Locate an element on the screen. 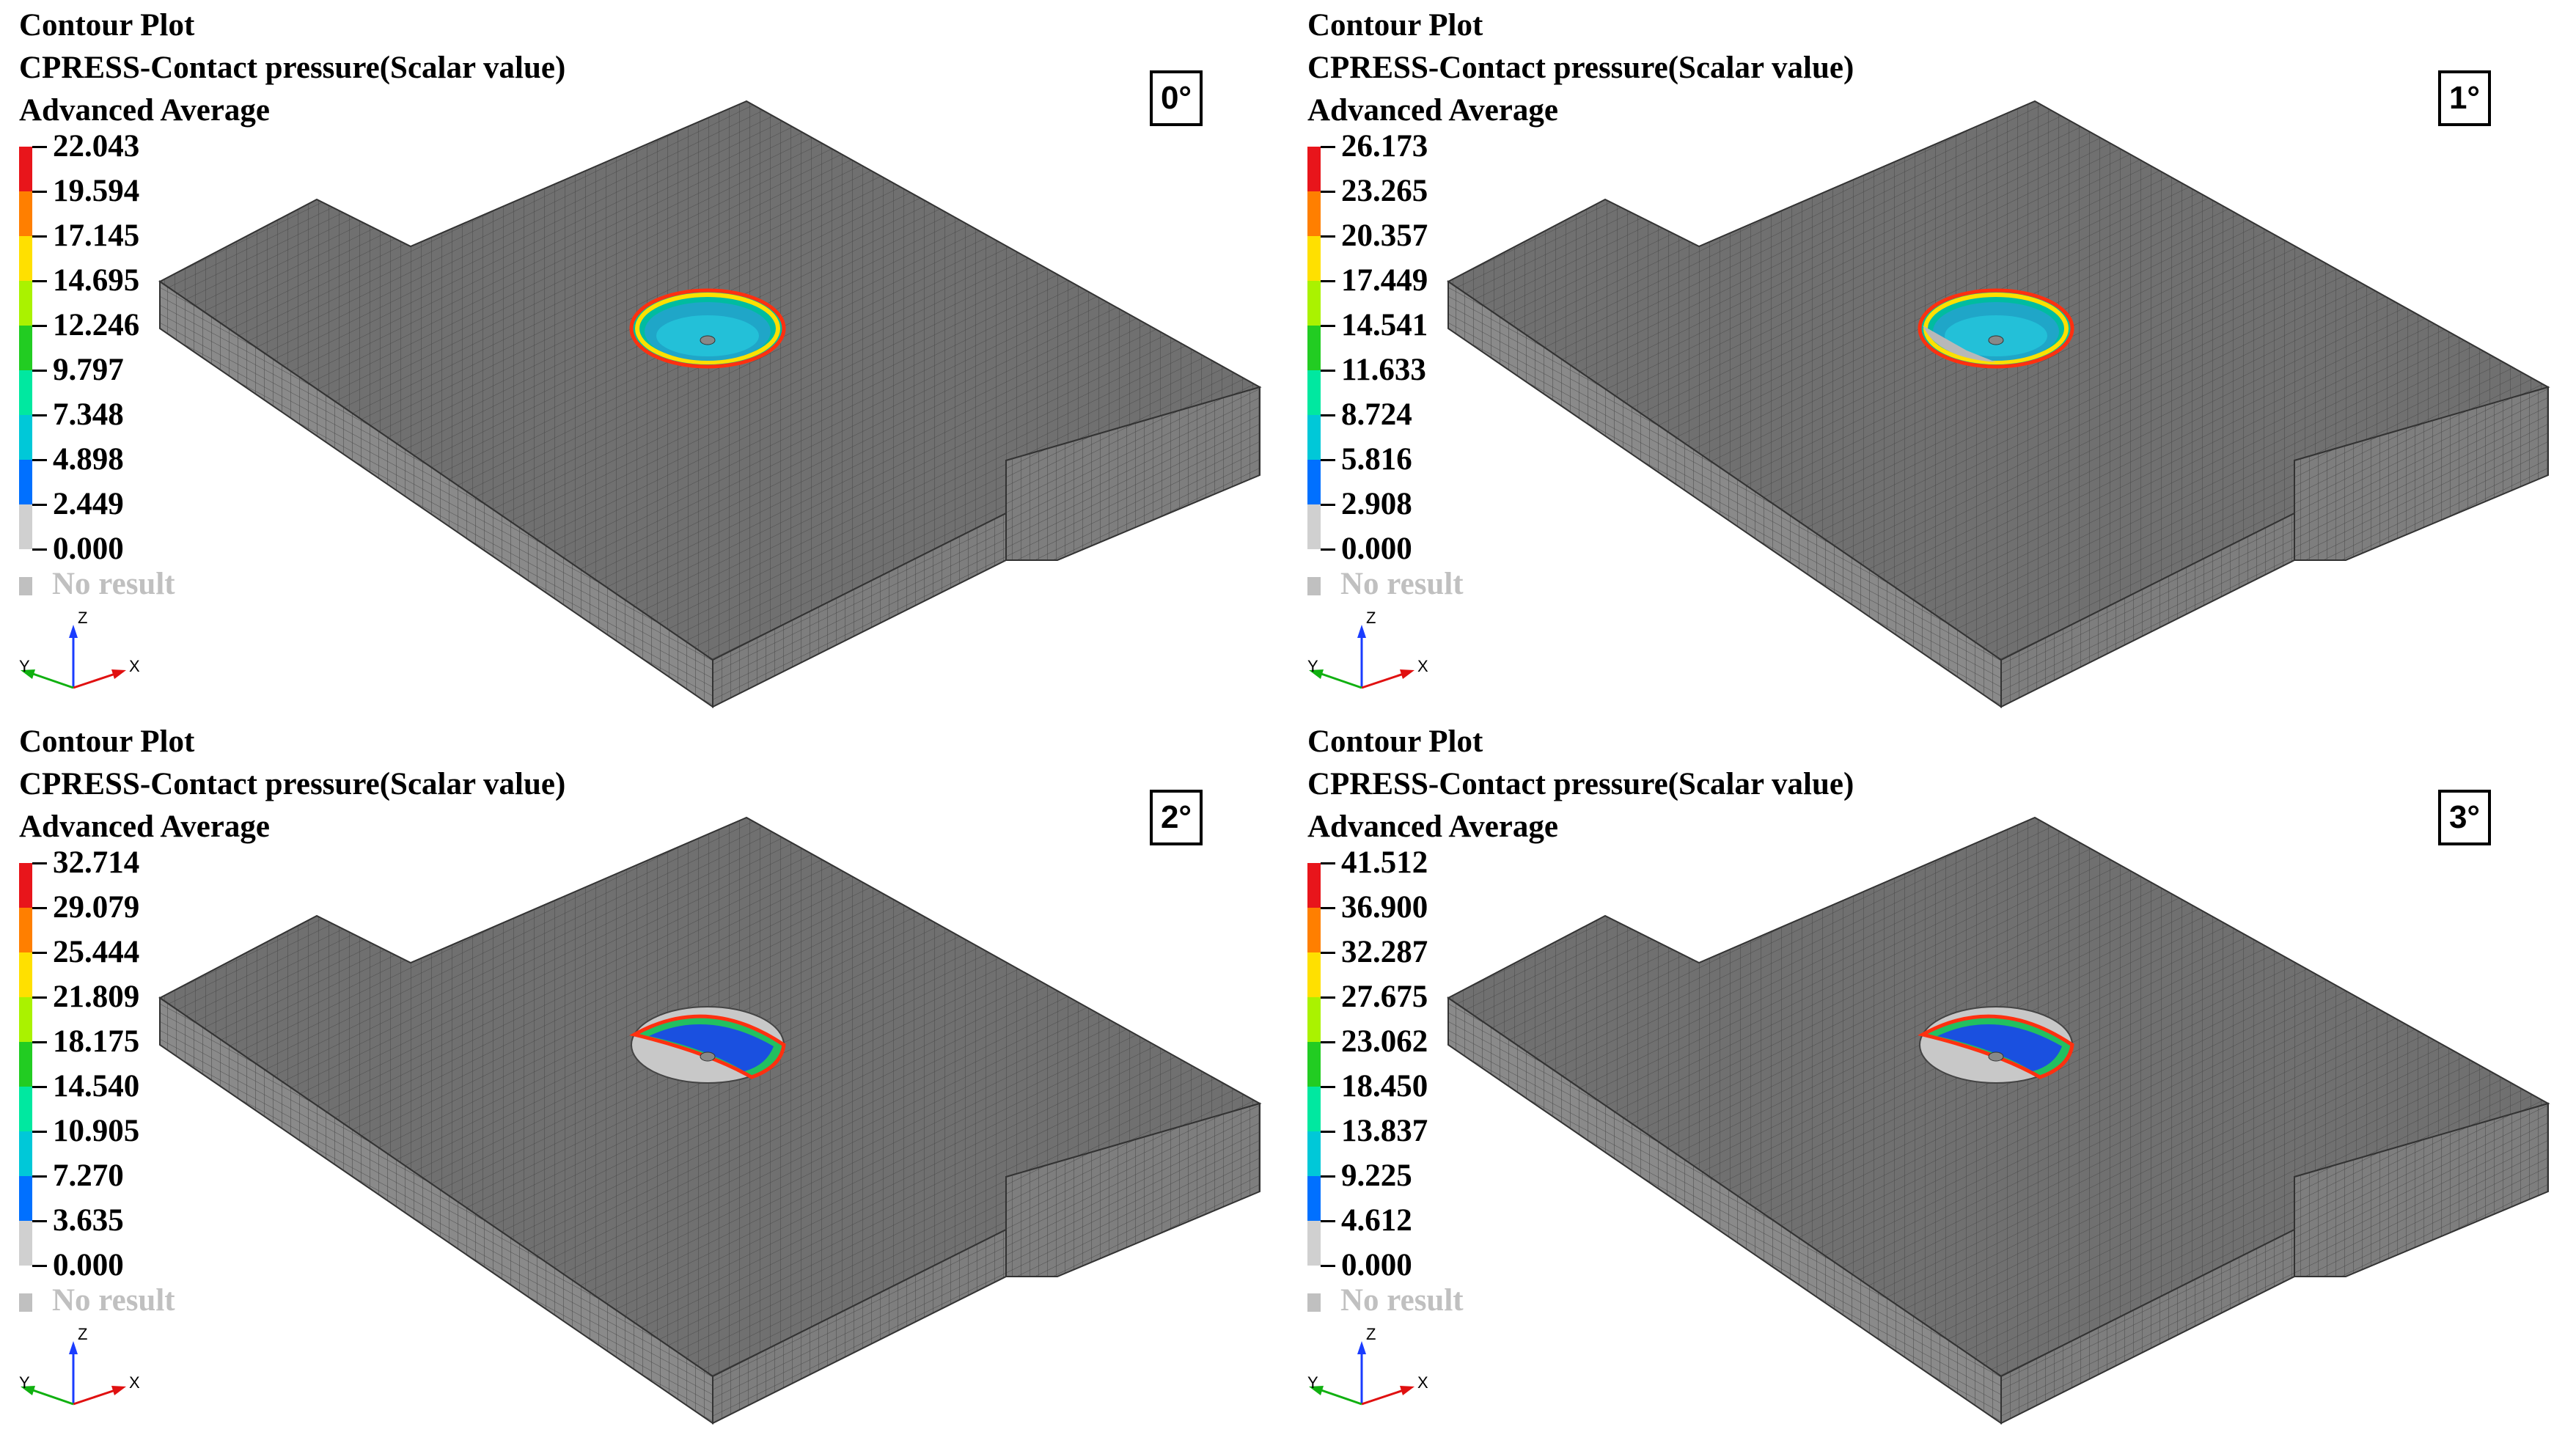 The image size is (2576, 1432). angle-label: 3° is located at coordinates (2465, 817).